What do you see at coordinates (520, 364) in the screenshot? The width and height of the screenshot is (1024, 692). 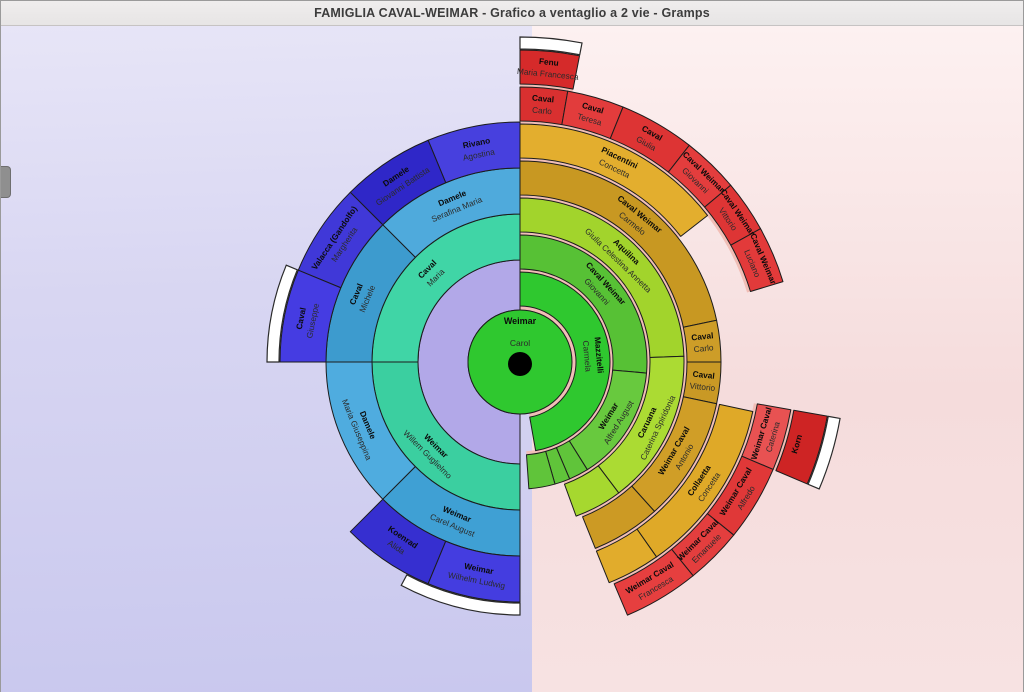 I see `center-dot` at bounding box center [520, 364].